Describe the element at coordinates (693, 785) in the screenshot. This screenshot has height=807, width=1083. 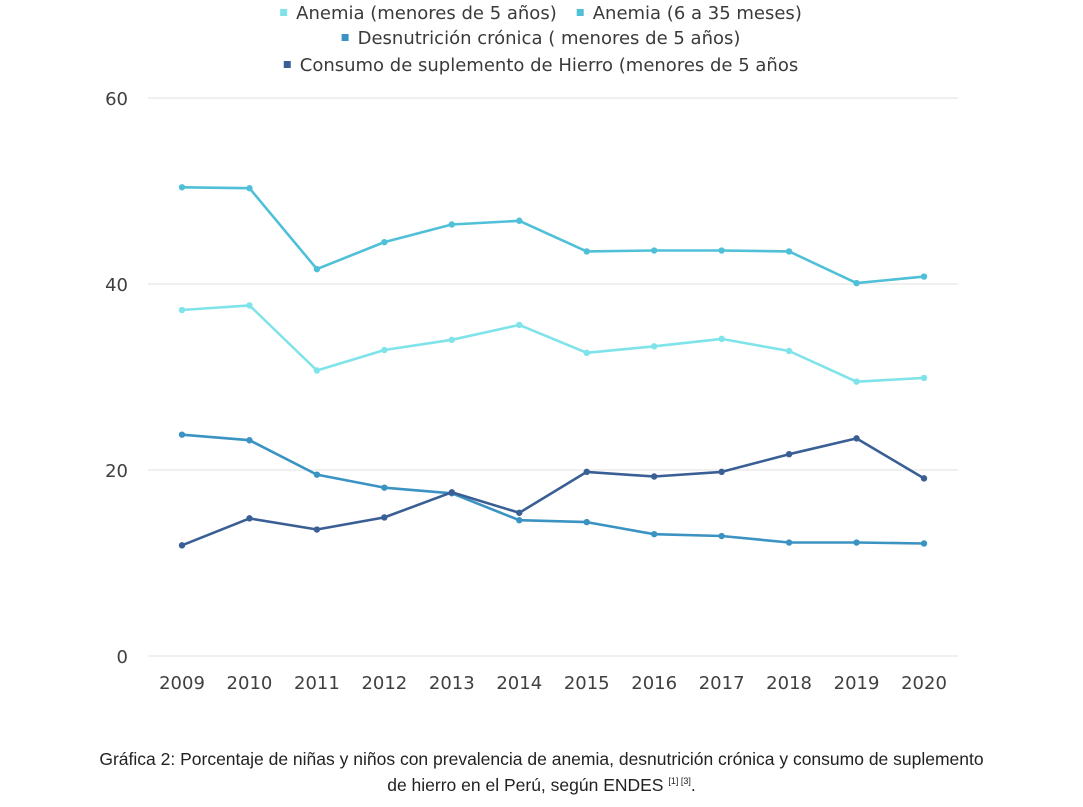
I see `caption-end: .` at that location.